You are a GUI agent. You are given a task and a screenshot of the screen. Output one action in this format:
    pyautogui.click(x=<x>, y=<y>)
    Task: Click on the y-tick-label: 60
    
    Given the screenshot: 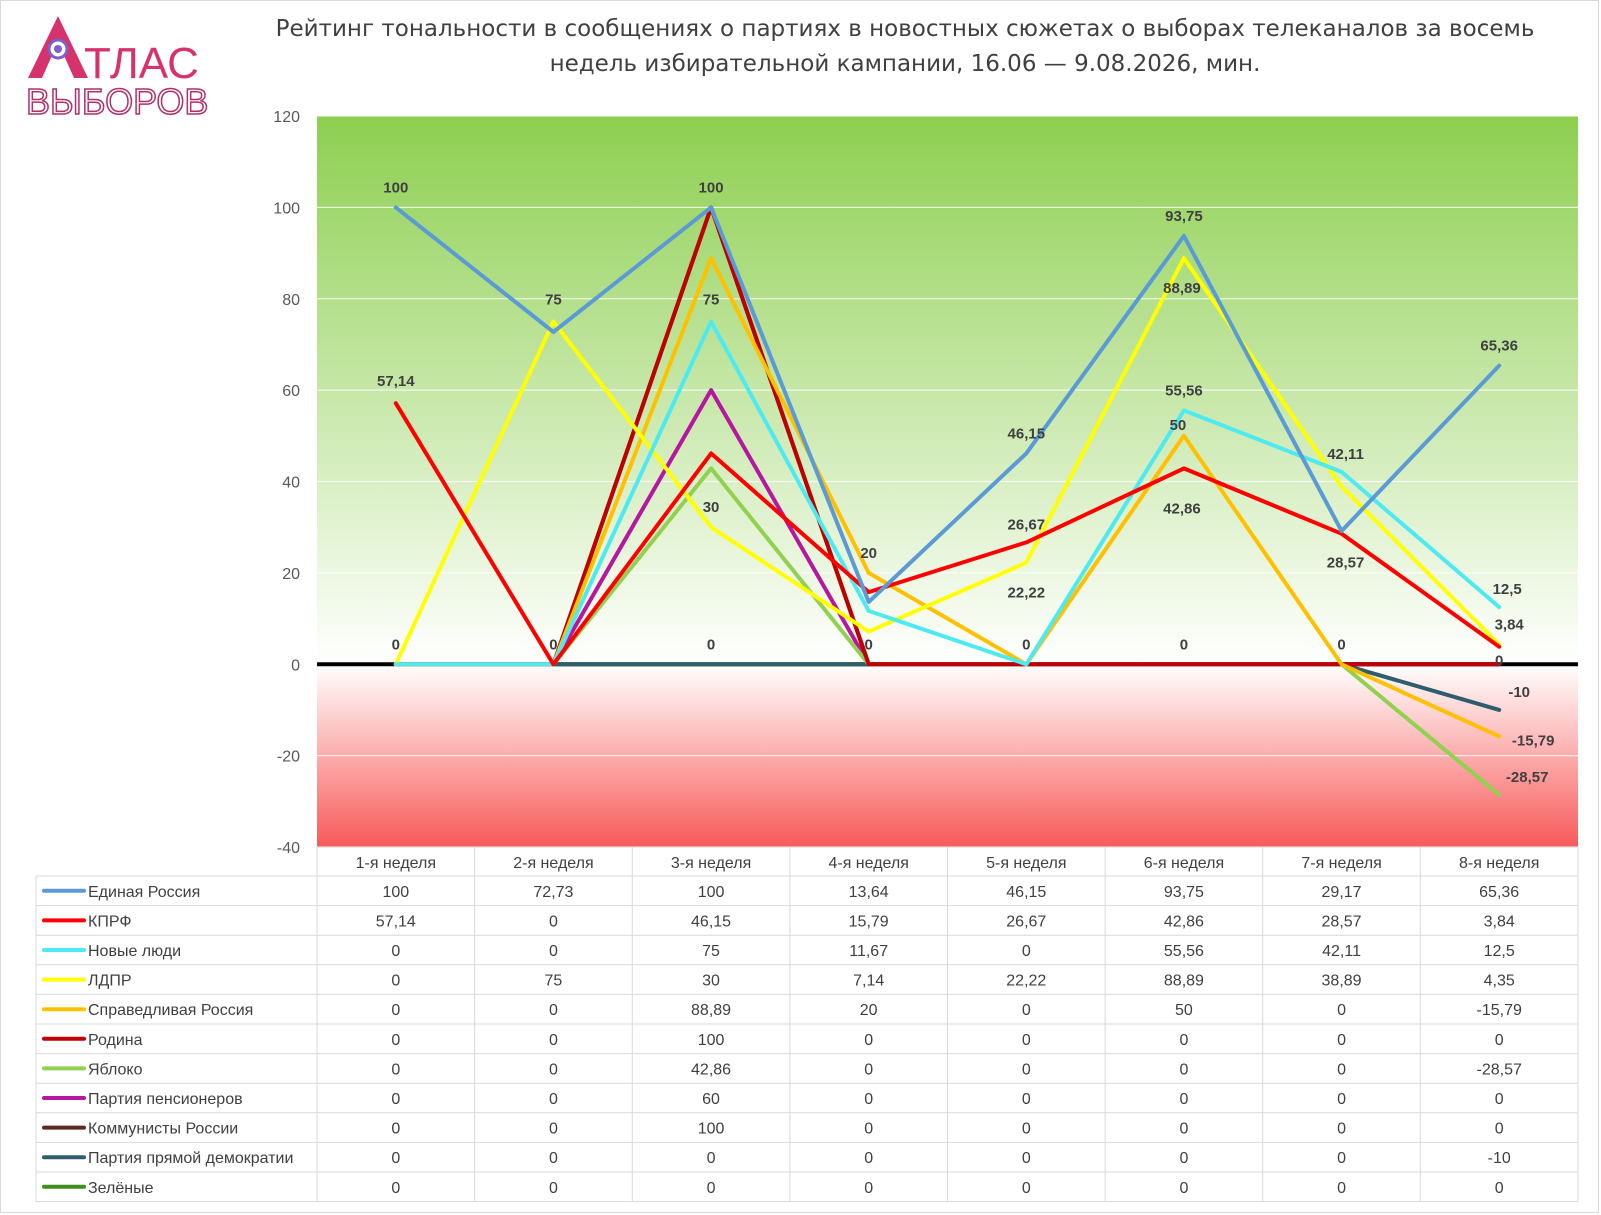 What is the action you would take?
    pyautogui.click(x=291, y=391)
    